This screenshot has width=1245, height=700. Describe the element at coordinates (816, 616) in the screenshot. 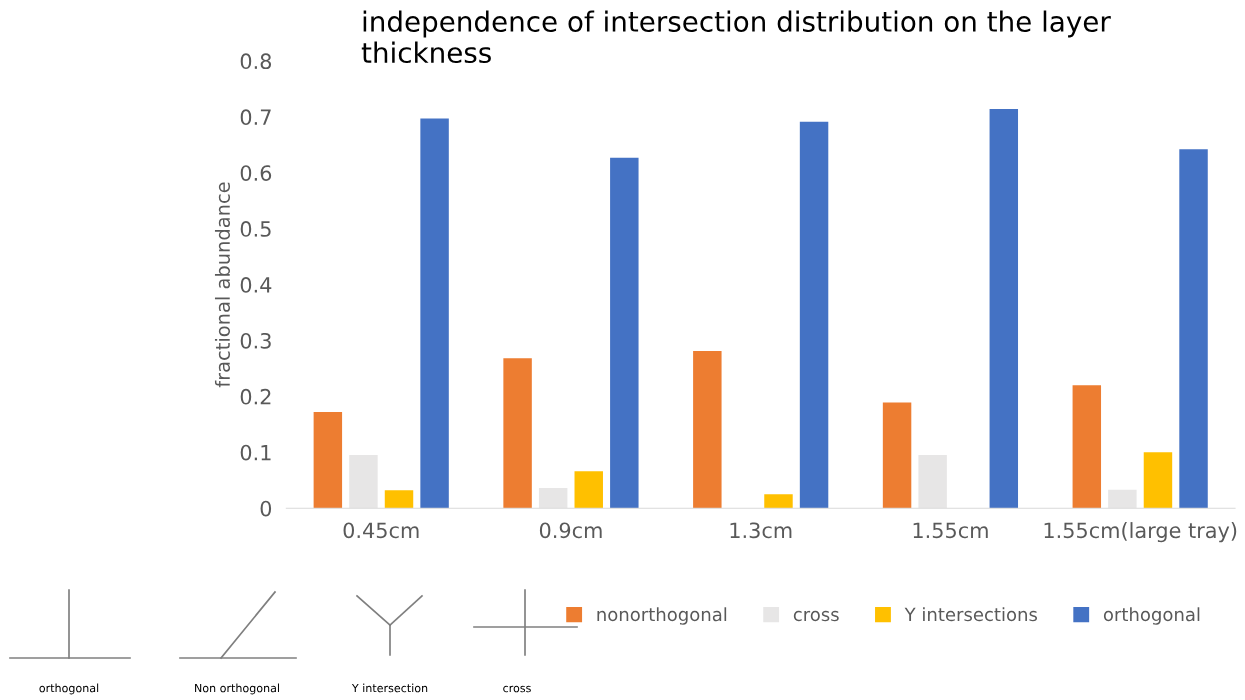

I see `legend-label: cross` at that location.